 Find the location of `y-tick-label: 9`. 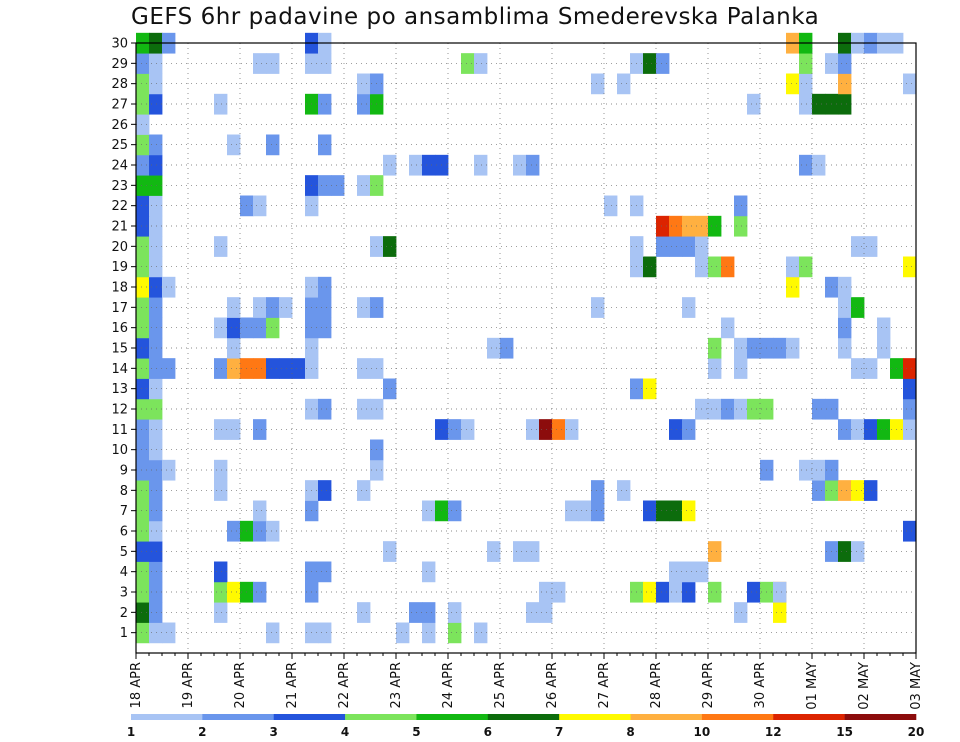

y-tick-label: 9 is located at coordinates (124, 471).